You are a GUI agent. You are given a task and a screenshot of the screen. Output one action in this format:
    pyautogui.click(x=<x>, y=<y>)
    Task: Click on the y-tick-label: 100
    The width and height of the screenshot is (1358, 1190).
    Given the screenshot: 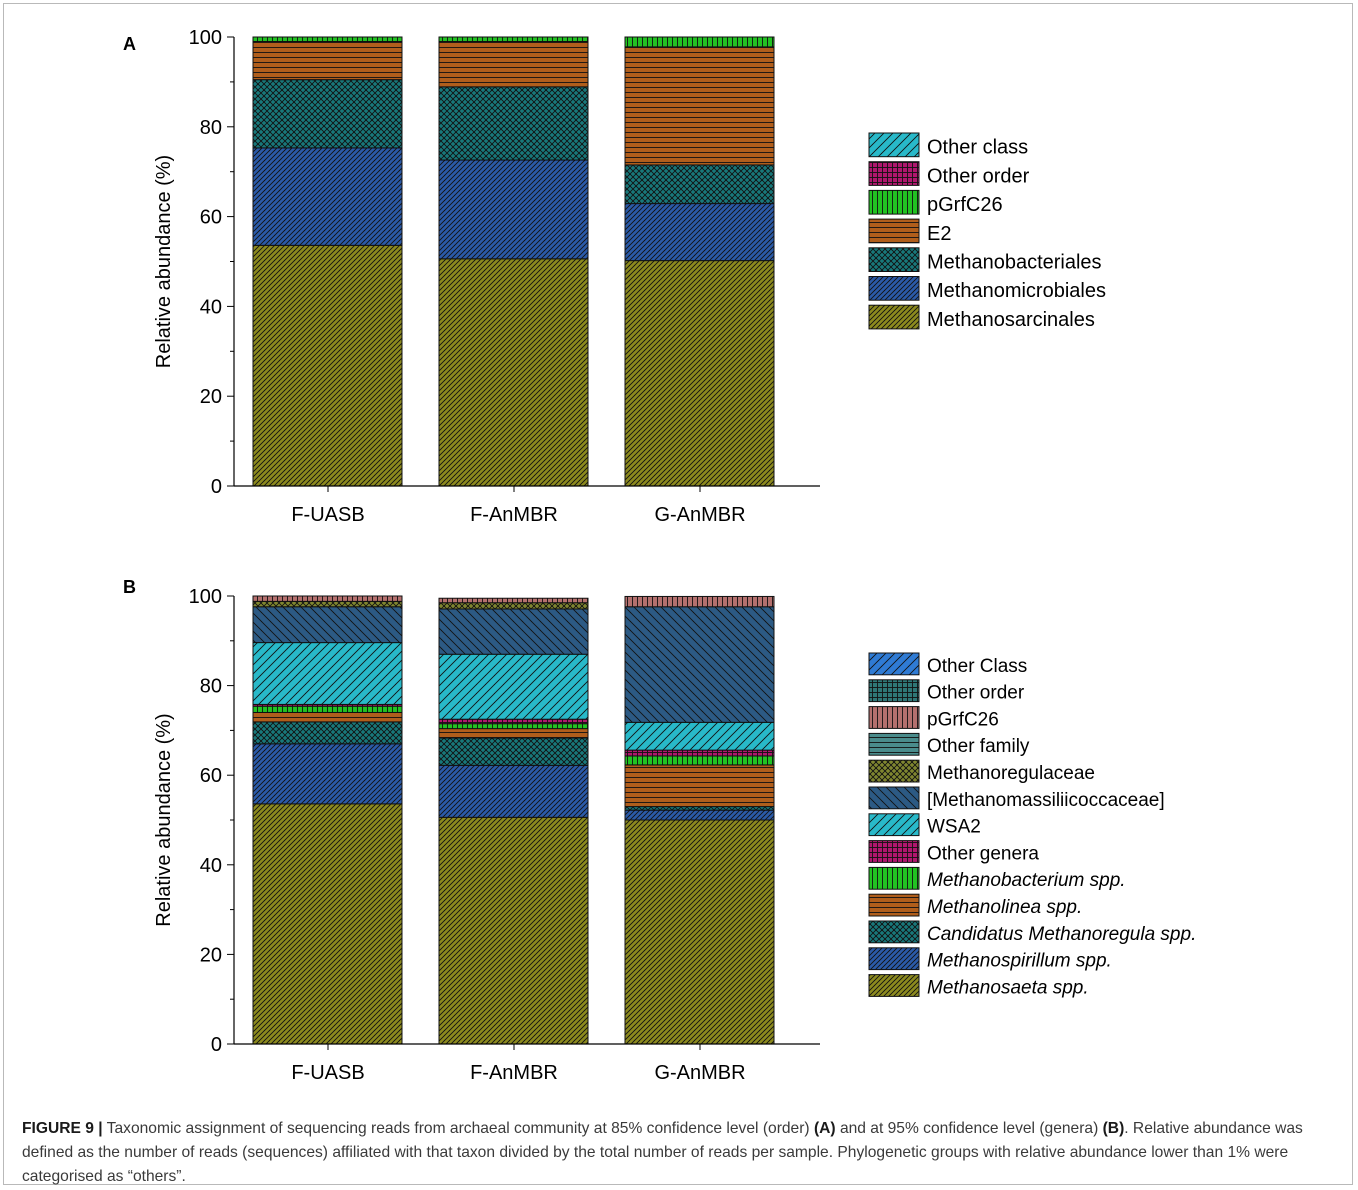 What is the action you would take?
    pyautogui.click(x=205, y=38)
    